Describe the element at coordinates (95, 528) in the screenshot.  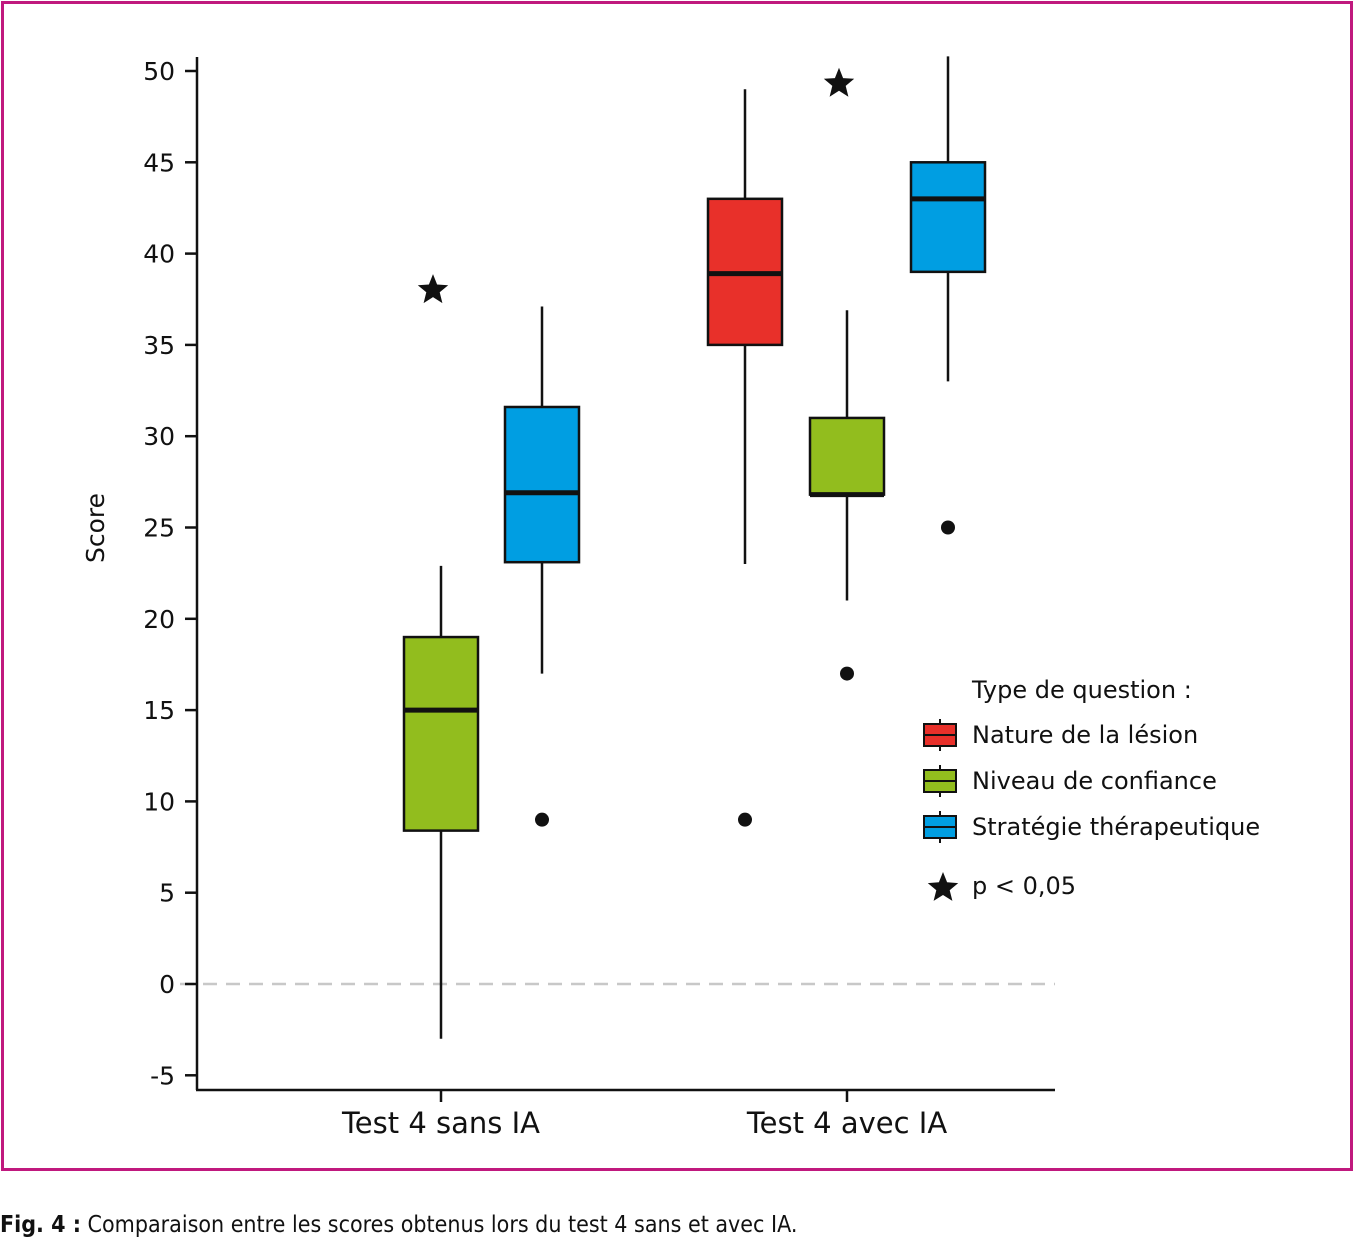
I see `y-axis-title: Score` at that location.